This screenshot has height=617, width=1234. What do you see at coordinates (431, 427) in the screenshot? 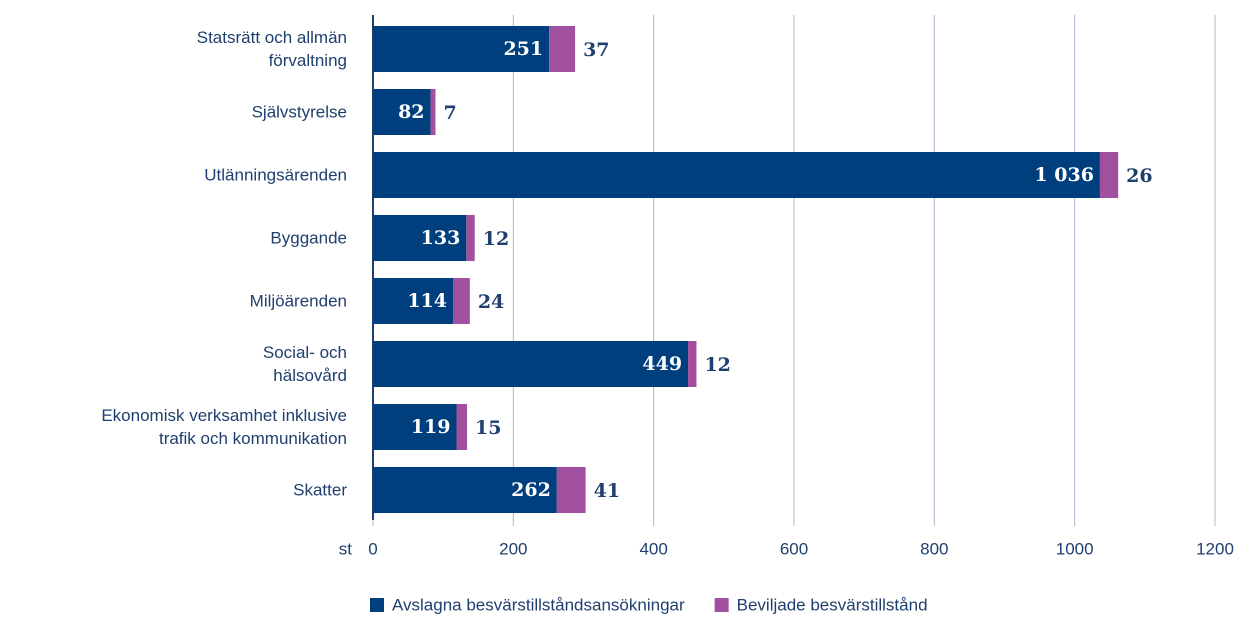
I see `data-label: 119` at bounding box center [431, 427].